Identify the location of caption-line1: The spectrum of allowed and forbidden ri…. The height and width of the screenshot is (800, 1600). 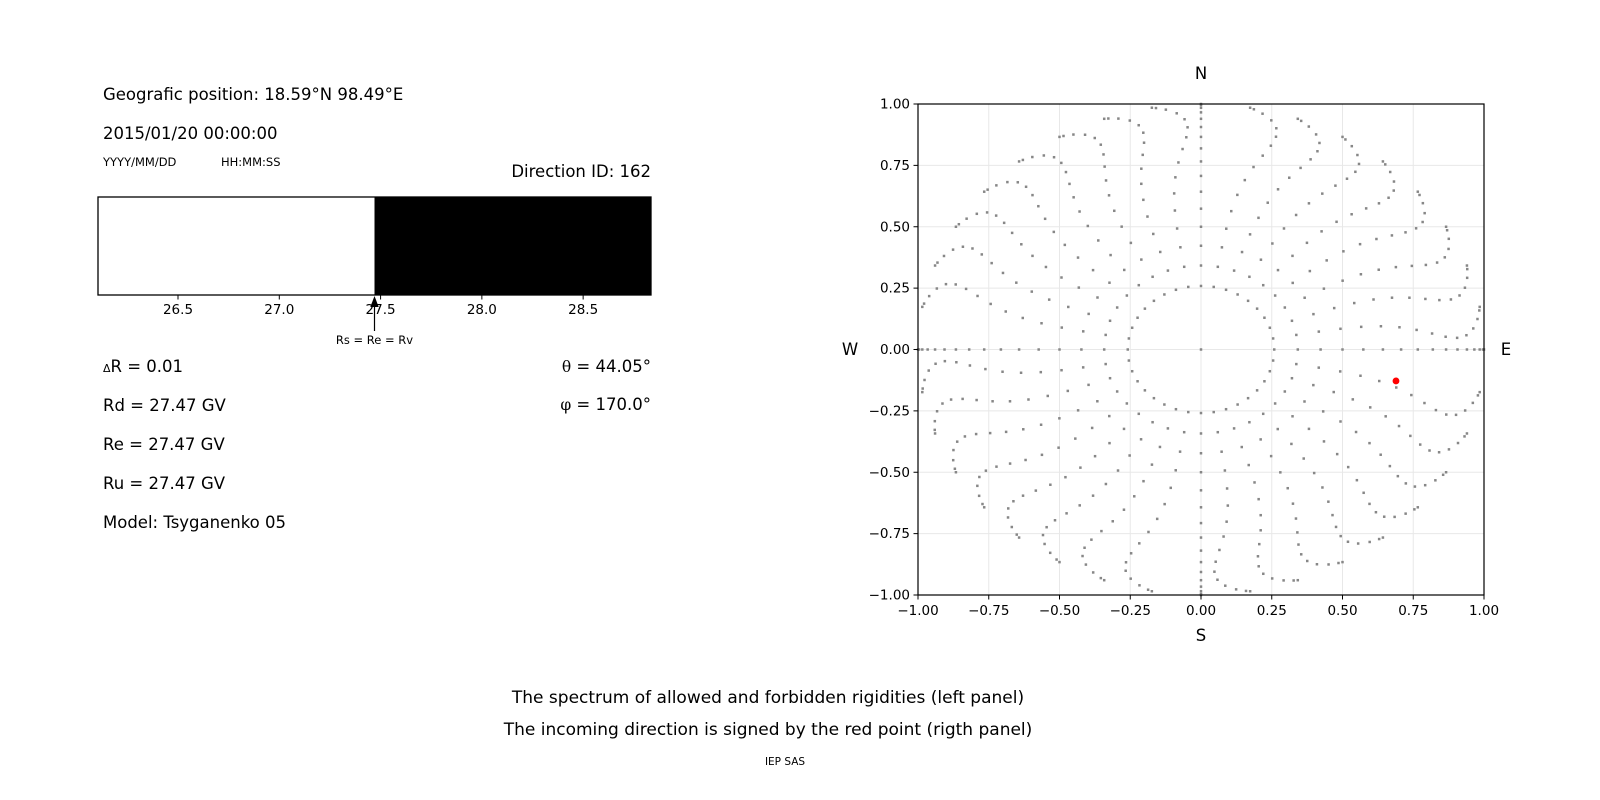
(768, 698).